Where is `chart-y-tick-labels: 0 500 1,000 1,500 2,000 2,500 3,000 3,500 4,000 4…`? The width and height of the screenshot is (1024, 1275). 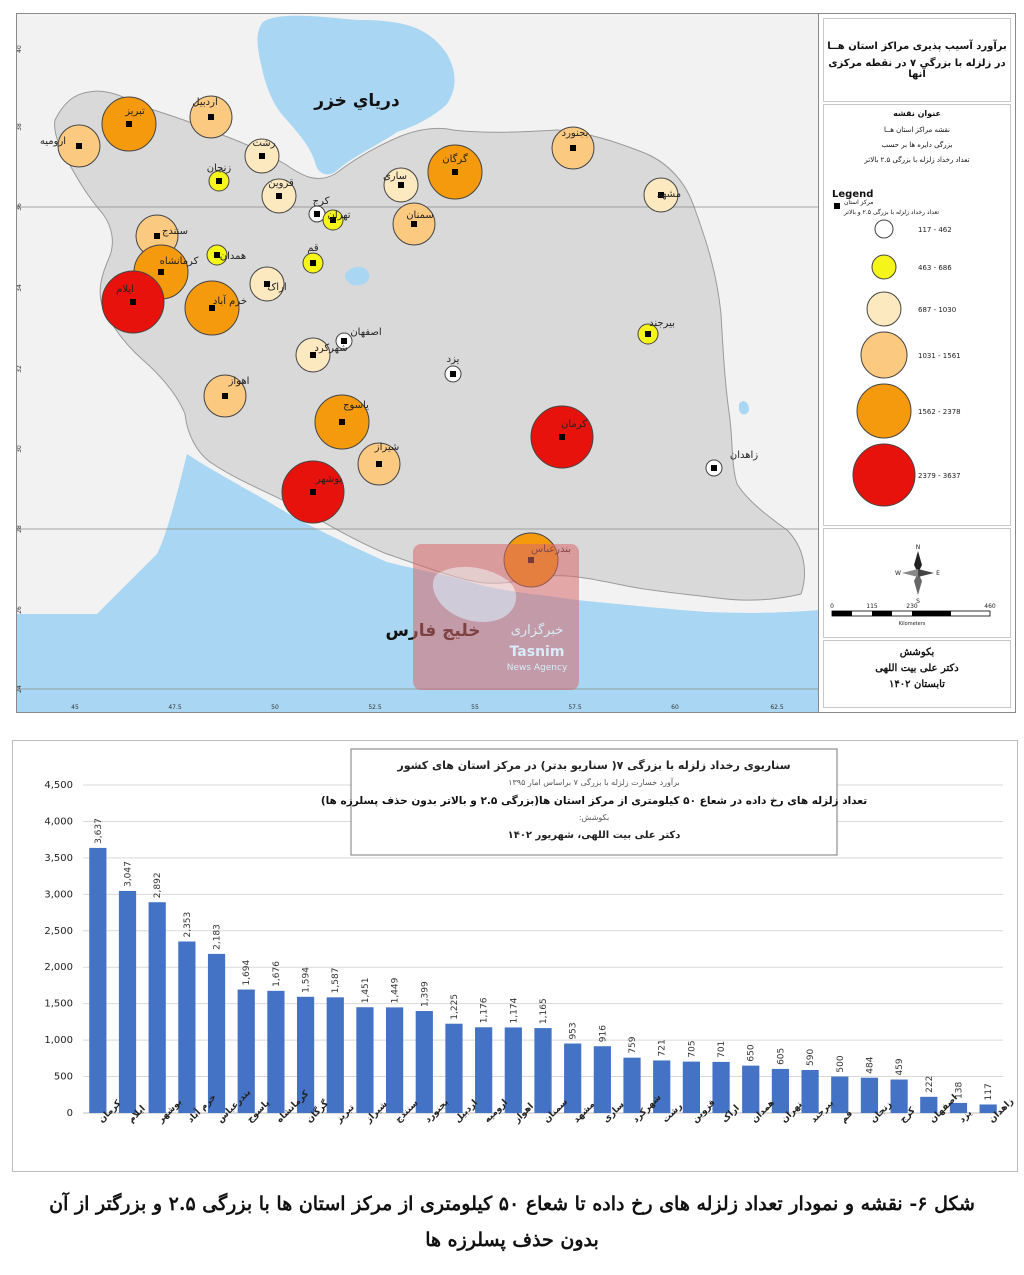
chart-y-tick-labels: 0 500 1,000 1,500 2,000 2,500 3,000 3,500 4,000 4… is located at coordinates (58, 949).